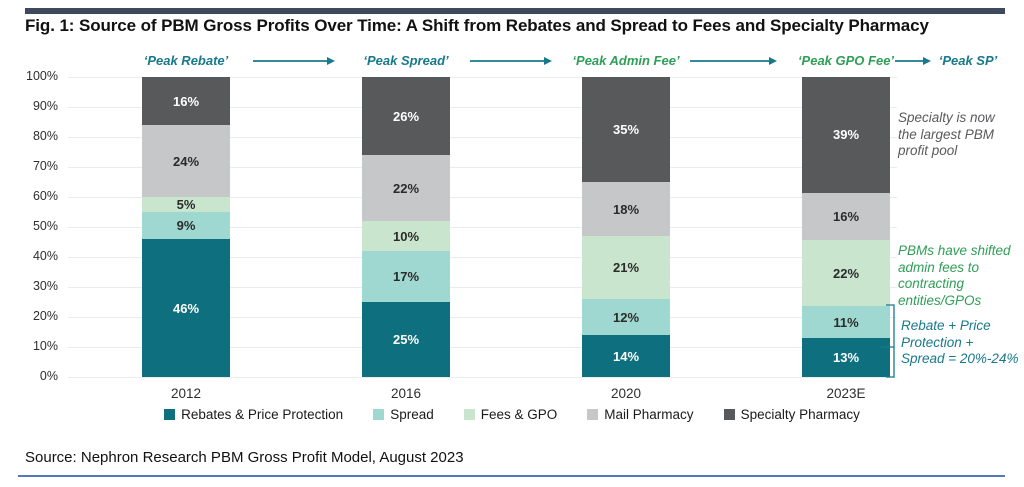 Image resolution: width=1024 pixels, height=487 pixels. I want to click on segment-value-label: 10%, so click(406, 236).